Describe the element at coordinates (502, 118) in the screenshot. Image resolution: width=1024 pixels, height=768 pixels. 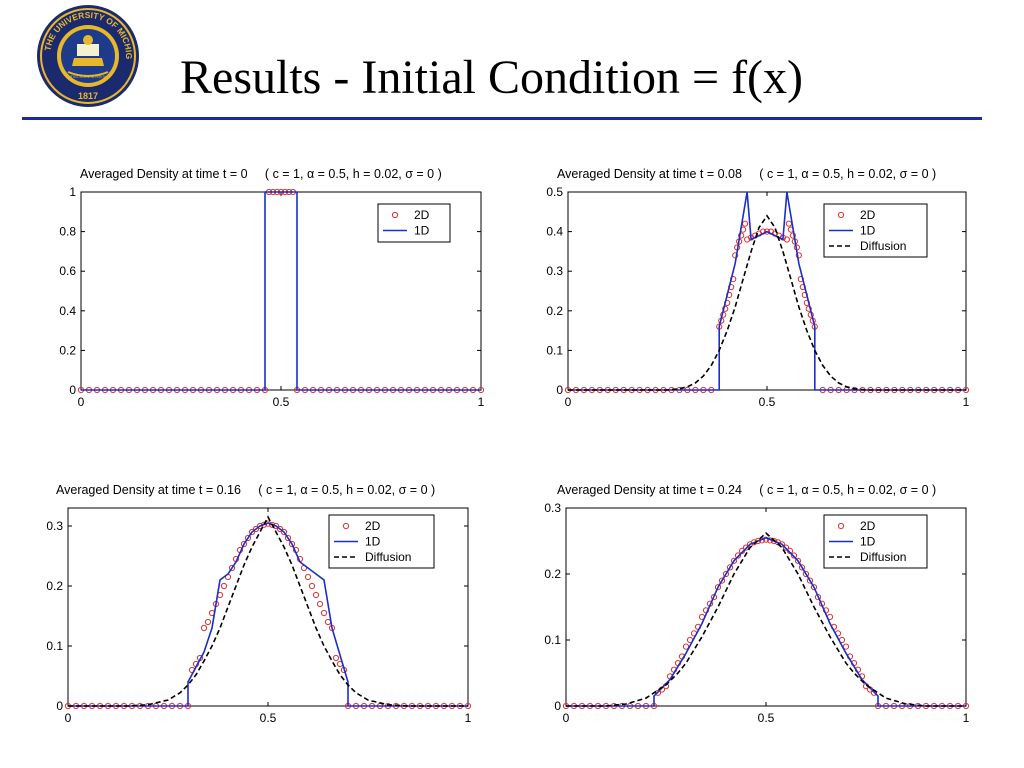
I see `header-divider` at that location.